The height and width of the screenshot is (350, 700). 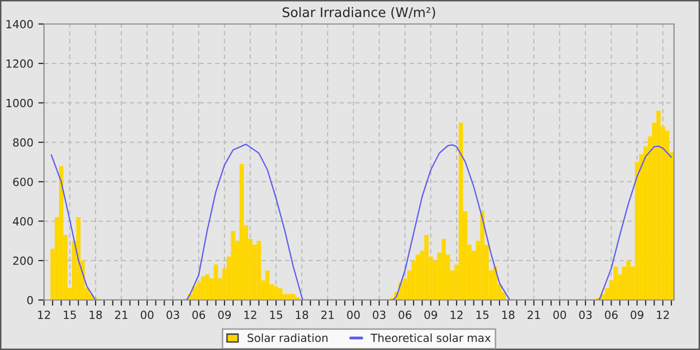 What do you see at coordinates (19, 103) in the screenshot?
I see `y-tick-label: 1000` at bounding box center [19, 103].